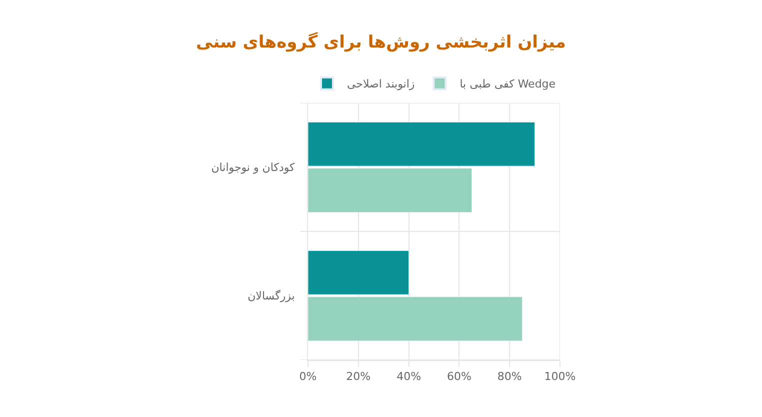 Image resolution: width=762 pixels, height=417 pixels. What do you see at coordinates (508, 84) in the screenshot?
I see `legend-label: کفی طبی با Wedge` at bounding box center [508, 84].